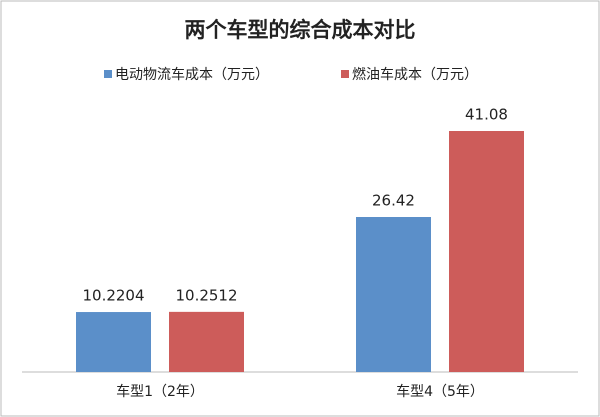  Describe the element at coordinates (440, 391) in the screenshot. I see `x-tick-label: 车型4（5年）` at that location.